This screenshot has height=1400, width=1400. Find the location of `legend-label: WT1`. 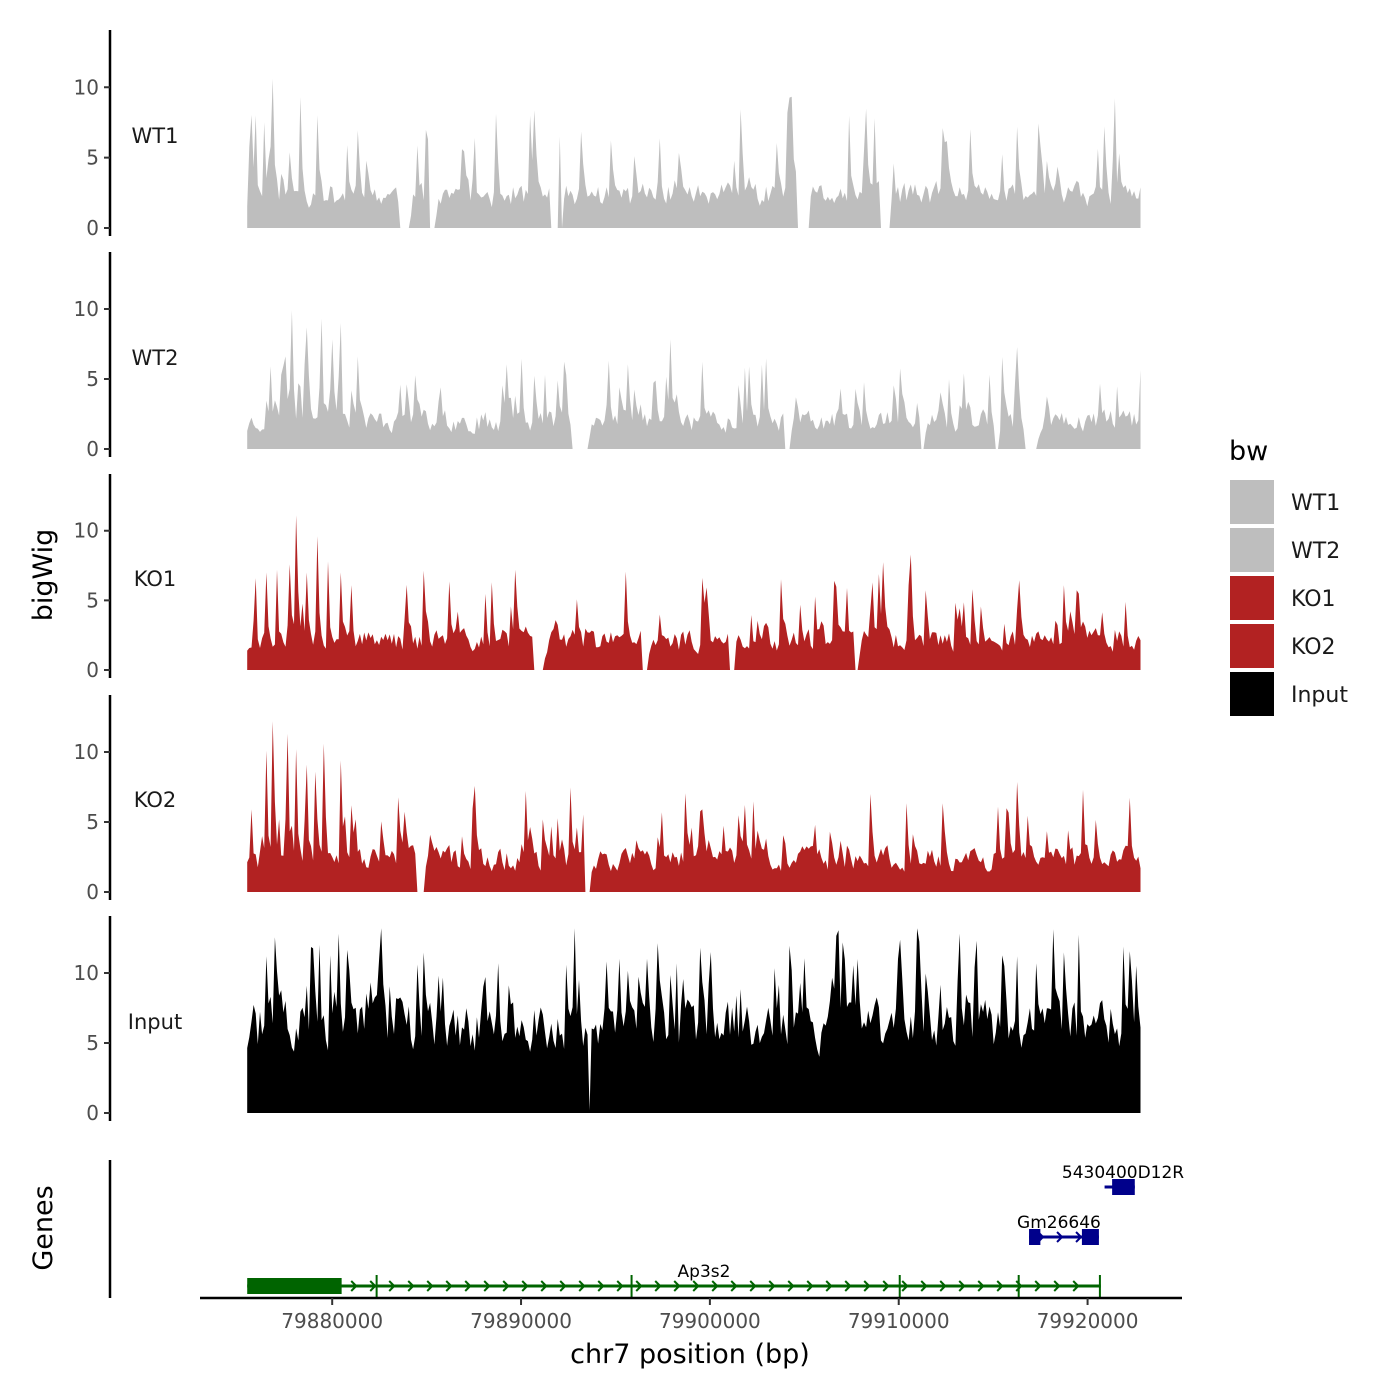

legend-label: WT1 is located at coordinates (1315, 503).